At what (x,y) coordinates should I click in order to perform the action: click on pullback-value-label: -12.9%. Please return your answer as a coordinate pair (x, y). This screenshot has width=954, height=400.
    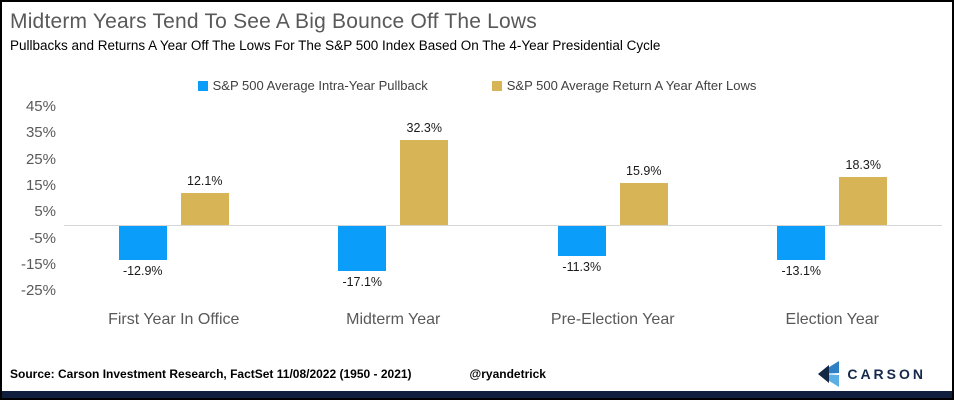
    Looking at the image, I should click on (142, 270).